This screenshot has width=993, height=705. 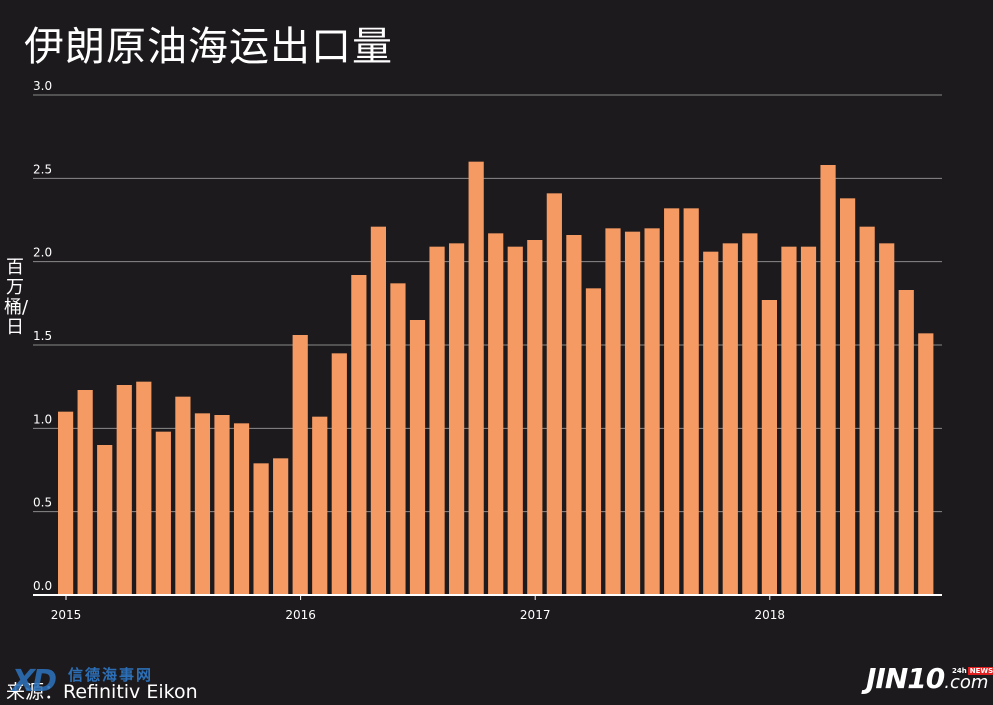 What do you see at coordinates (42, 336) in the screenshot?
I see `y-tick-label: 1.5` at bounding box center [42, 336].